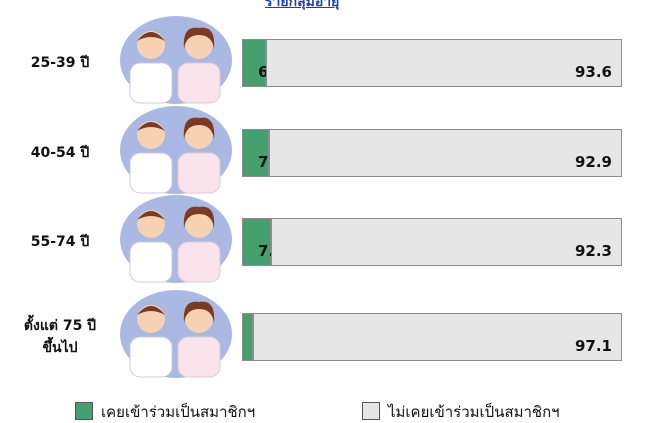 This screenshot has height=423, width=653. What do you see at coordinates (593, 162) in the screenshot?
I see `value-label: 92.9` at bounding box center [593, 162].